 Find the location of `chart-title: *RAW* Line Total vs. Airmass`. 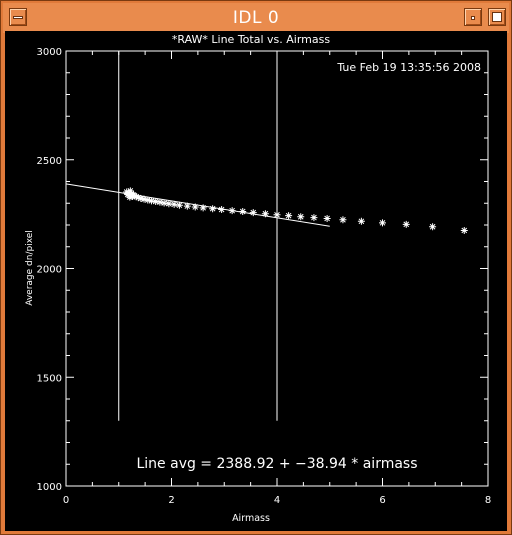

chart-title: *RAW* Line Total vs. Airmass is located at coordinates (251, 39).